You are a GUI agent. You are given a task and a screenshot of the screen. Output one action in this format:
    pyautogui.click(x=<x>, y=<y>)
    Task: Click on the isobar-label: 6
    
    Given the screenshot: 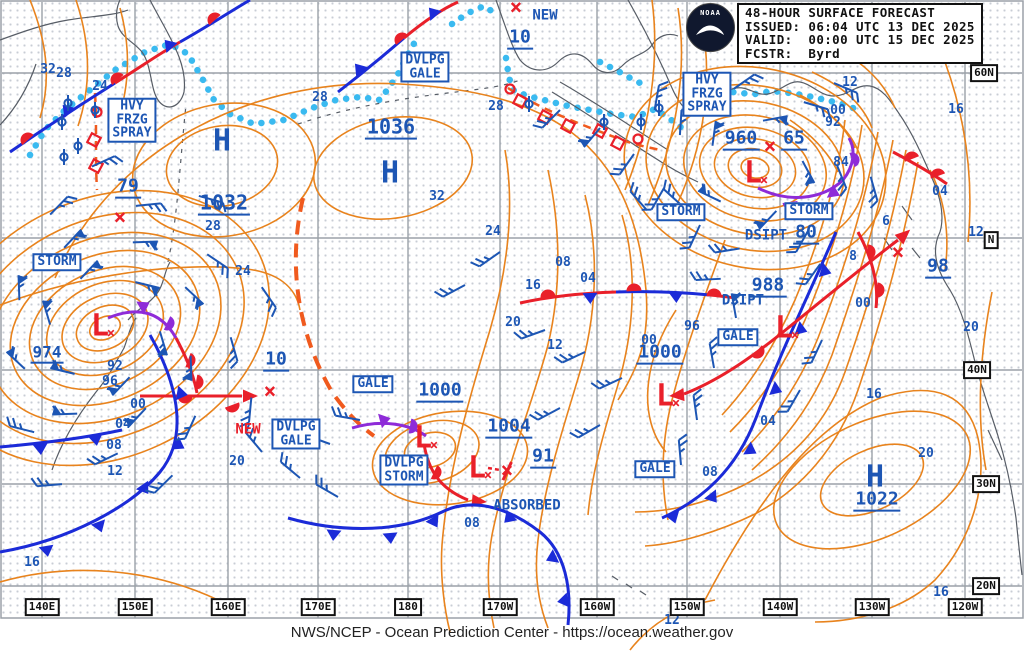 What is the action you would take?
    pyautogui.click(x=886, y=222)
    